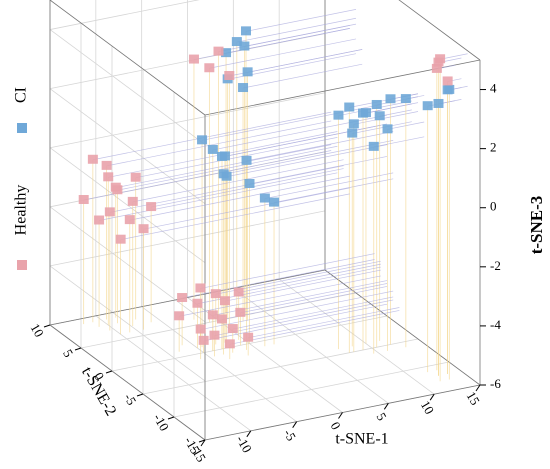  I want to click on x-tick-label: -10, so click(244, 444).